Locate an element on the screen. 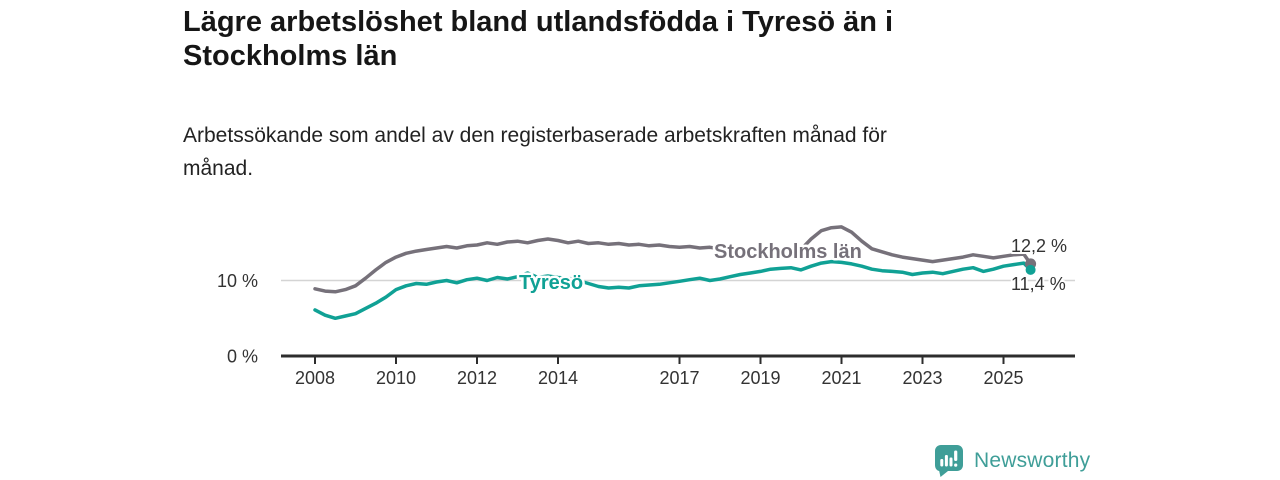  logo-exclamation-dot is located at coordinates (956, 465).